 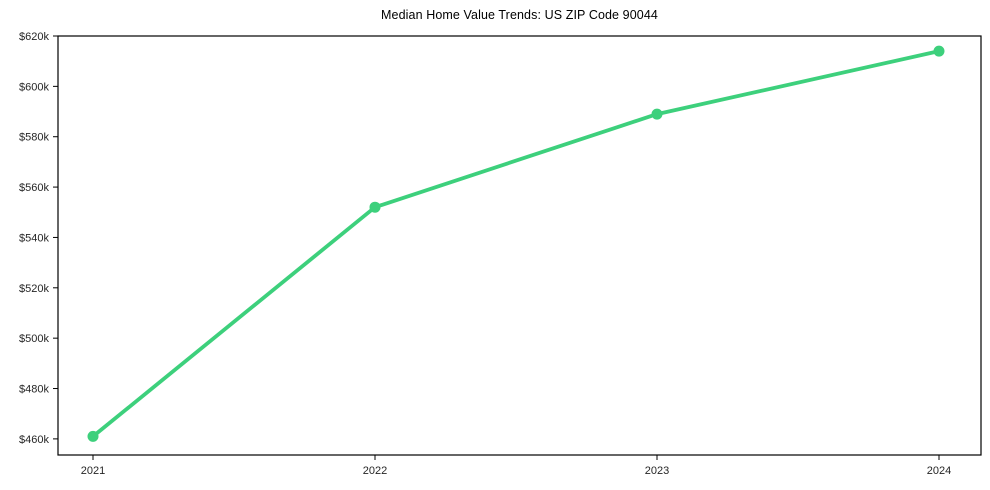 I want to click on data-point-2021, so click(x=93, y=436).